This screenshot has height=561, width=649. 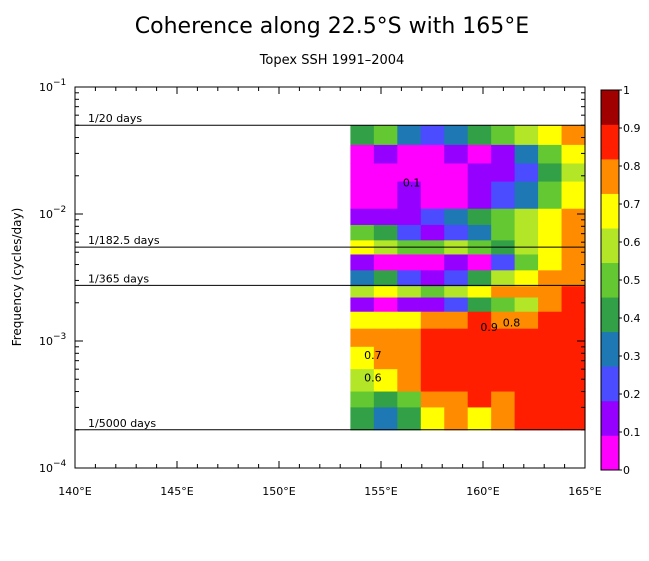 I want to click on y-tick-exponent: −1, so click(x=59, y=83).